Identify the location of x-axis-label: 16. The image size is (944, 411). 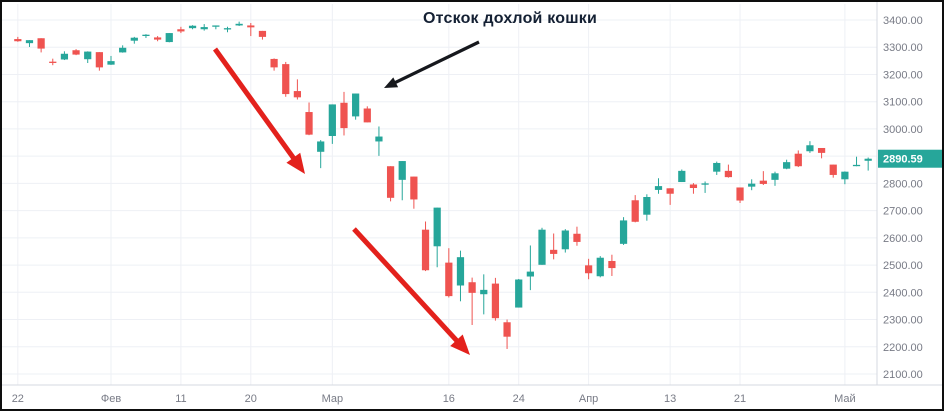
(449, 399).